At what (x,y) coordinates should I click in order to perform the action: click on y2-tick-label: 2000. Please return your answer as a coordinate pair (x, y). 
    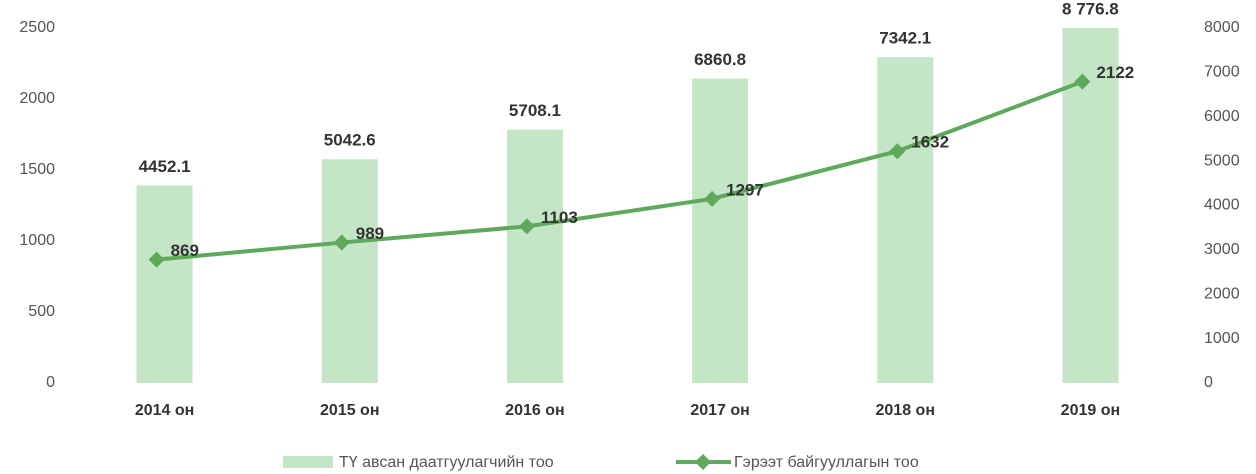
    Looking at the image, I should click on (1222, 293).